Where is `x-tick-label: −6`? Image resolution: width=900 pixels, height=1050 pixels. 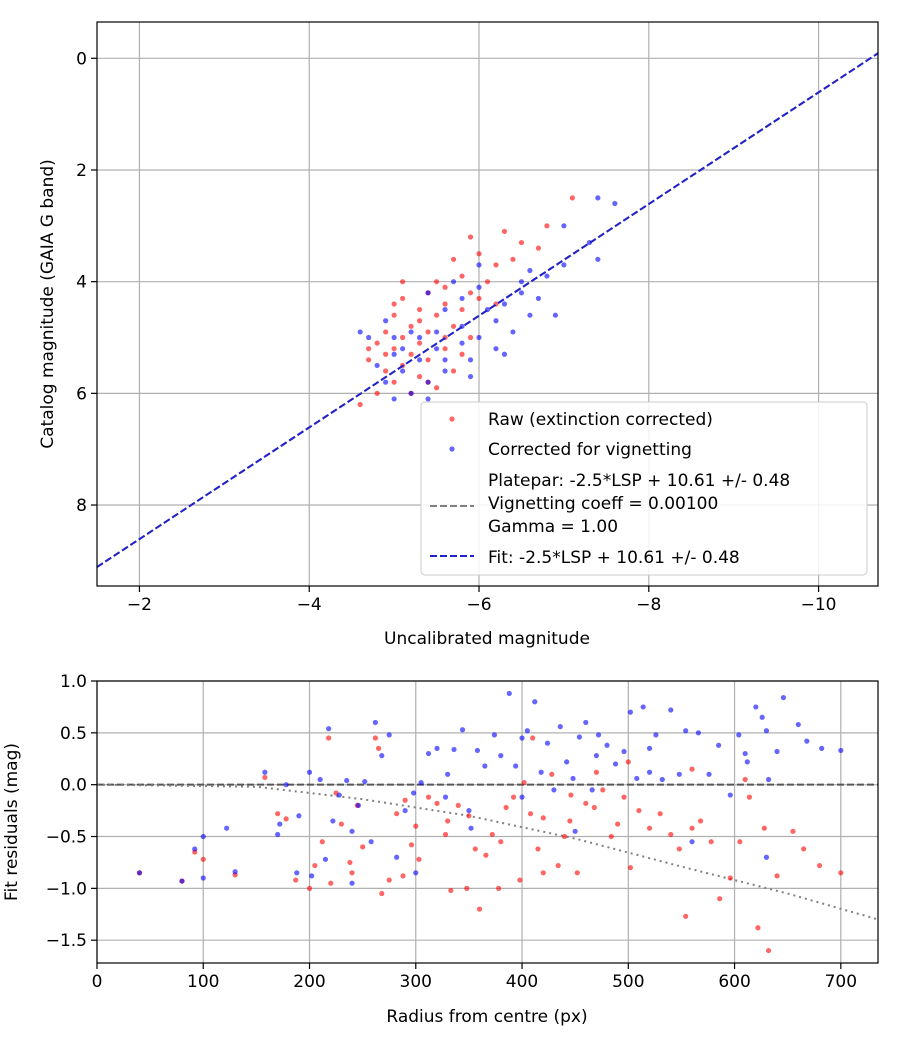
x-tick-label: −6 is located at coordinates (478, 605).